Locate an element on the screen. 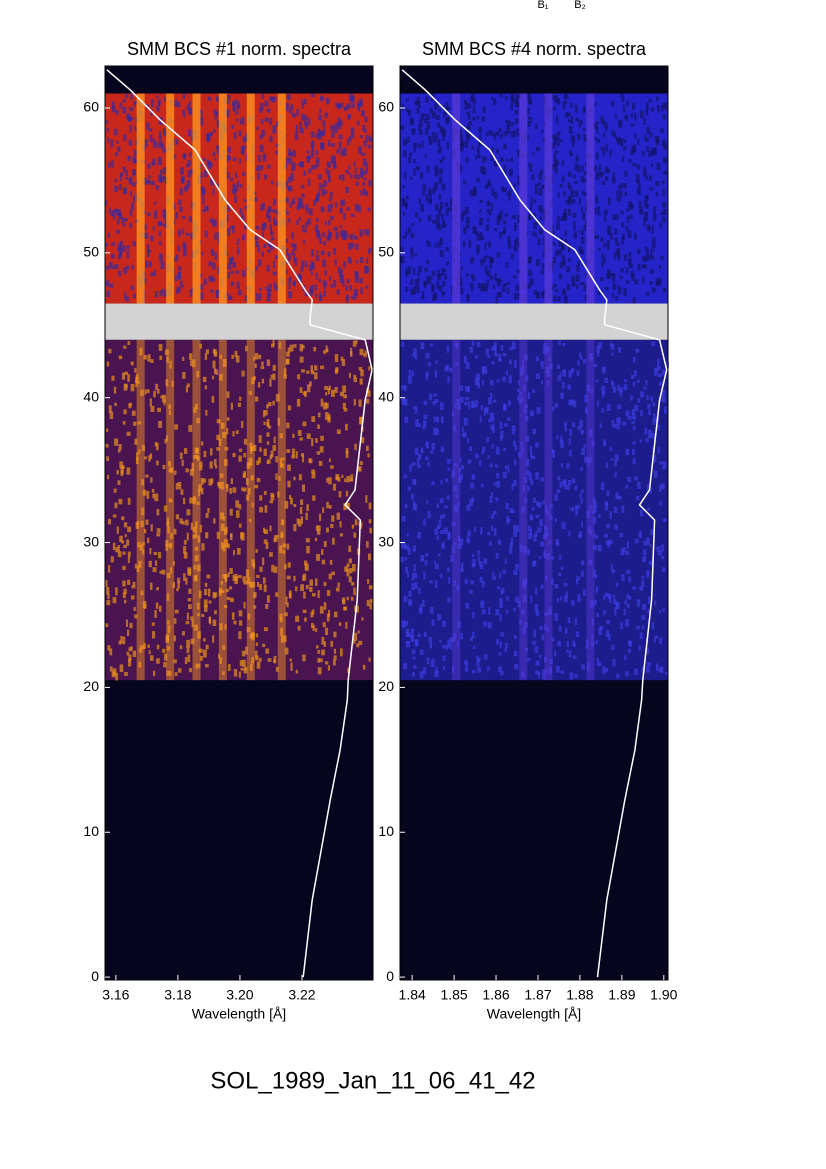 This screenshot has width=826, height=1169. y-tick-label: 30 is located at coordinates (386, 541).